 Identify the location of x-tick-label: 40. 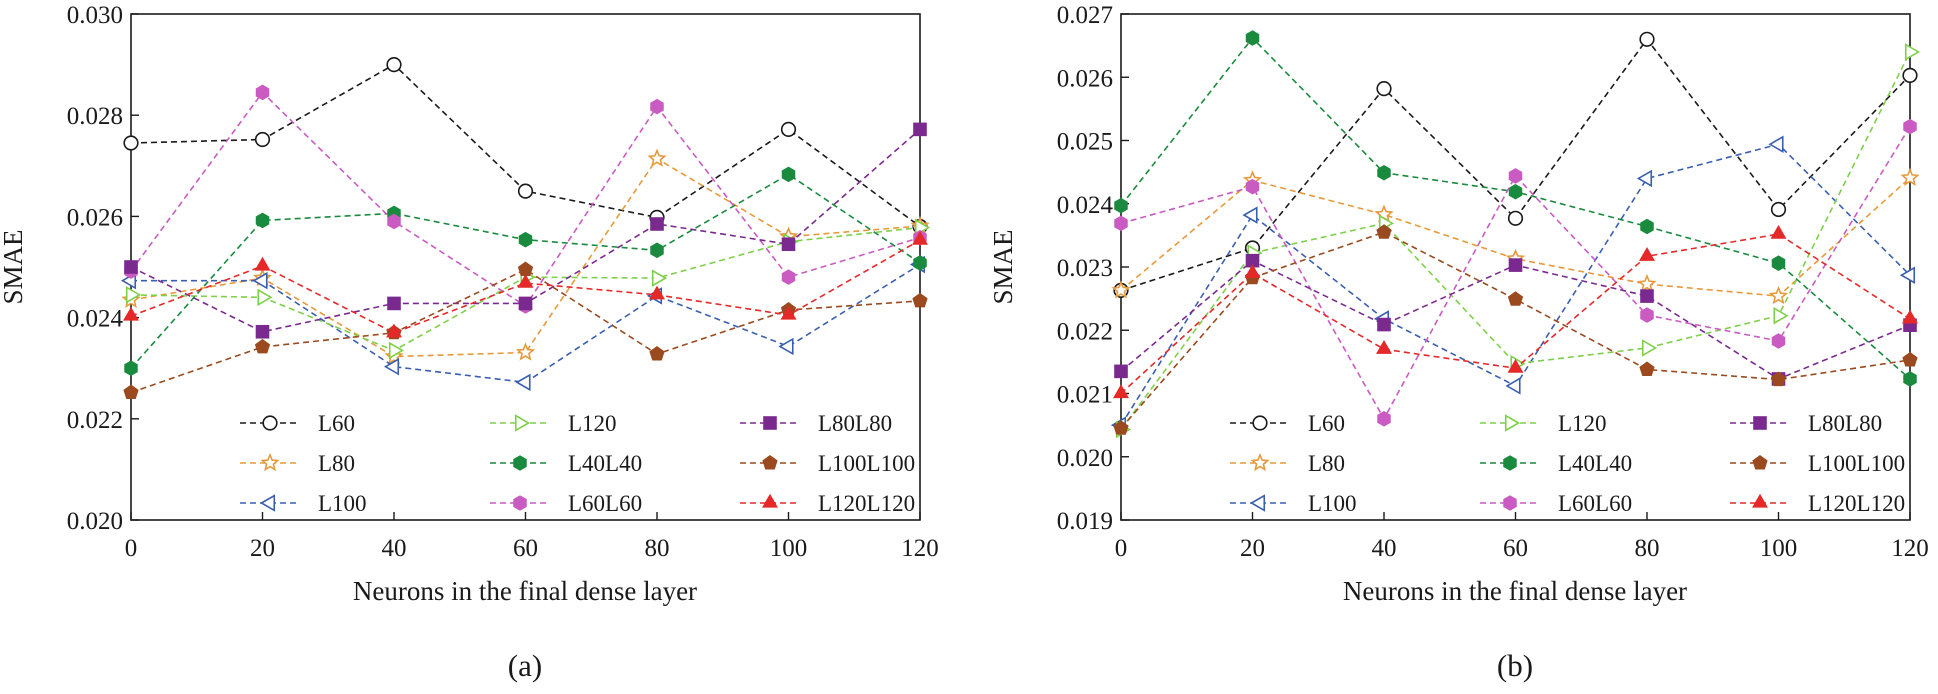
(394, 548).